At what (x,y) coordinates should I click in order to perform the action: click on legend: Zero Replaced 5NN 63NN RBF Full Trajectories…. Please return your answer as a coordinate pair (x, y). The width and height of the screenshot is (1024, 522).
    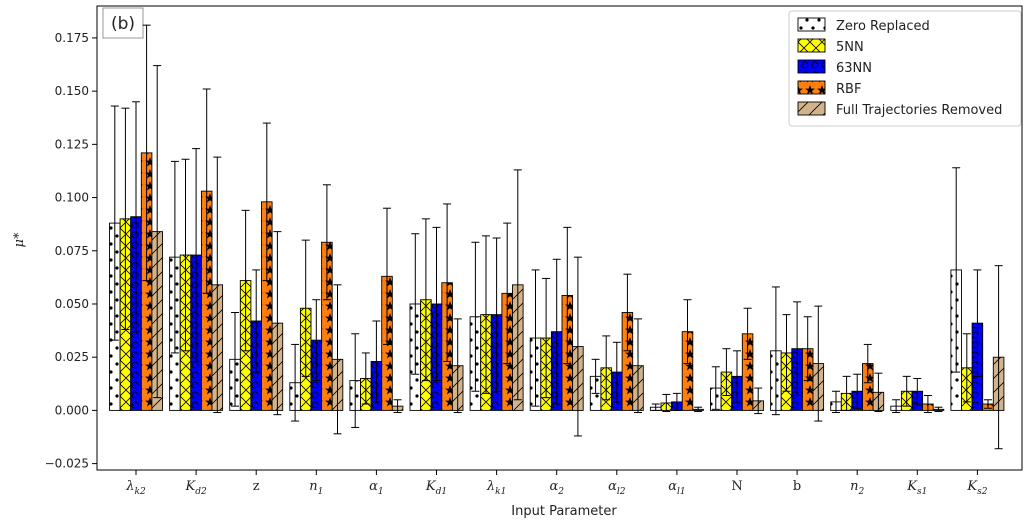
    Looking at the image, I should click on (905, 68).